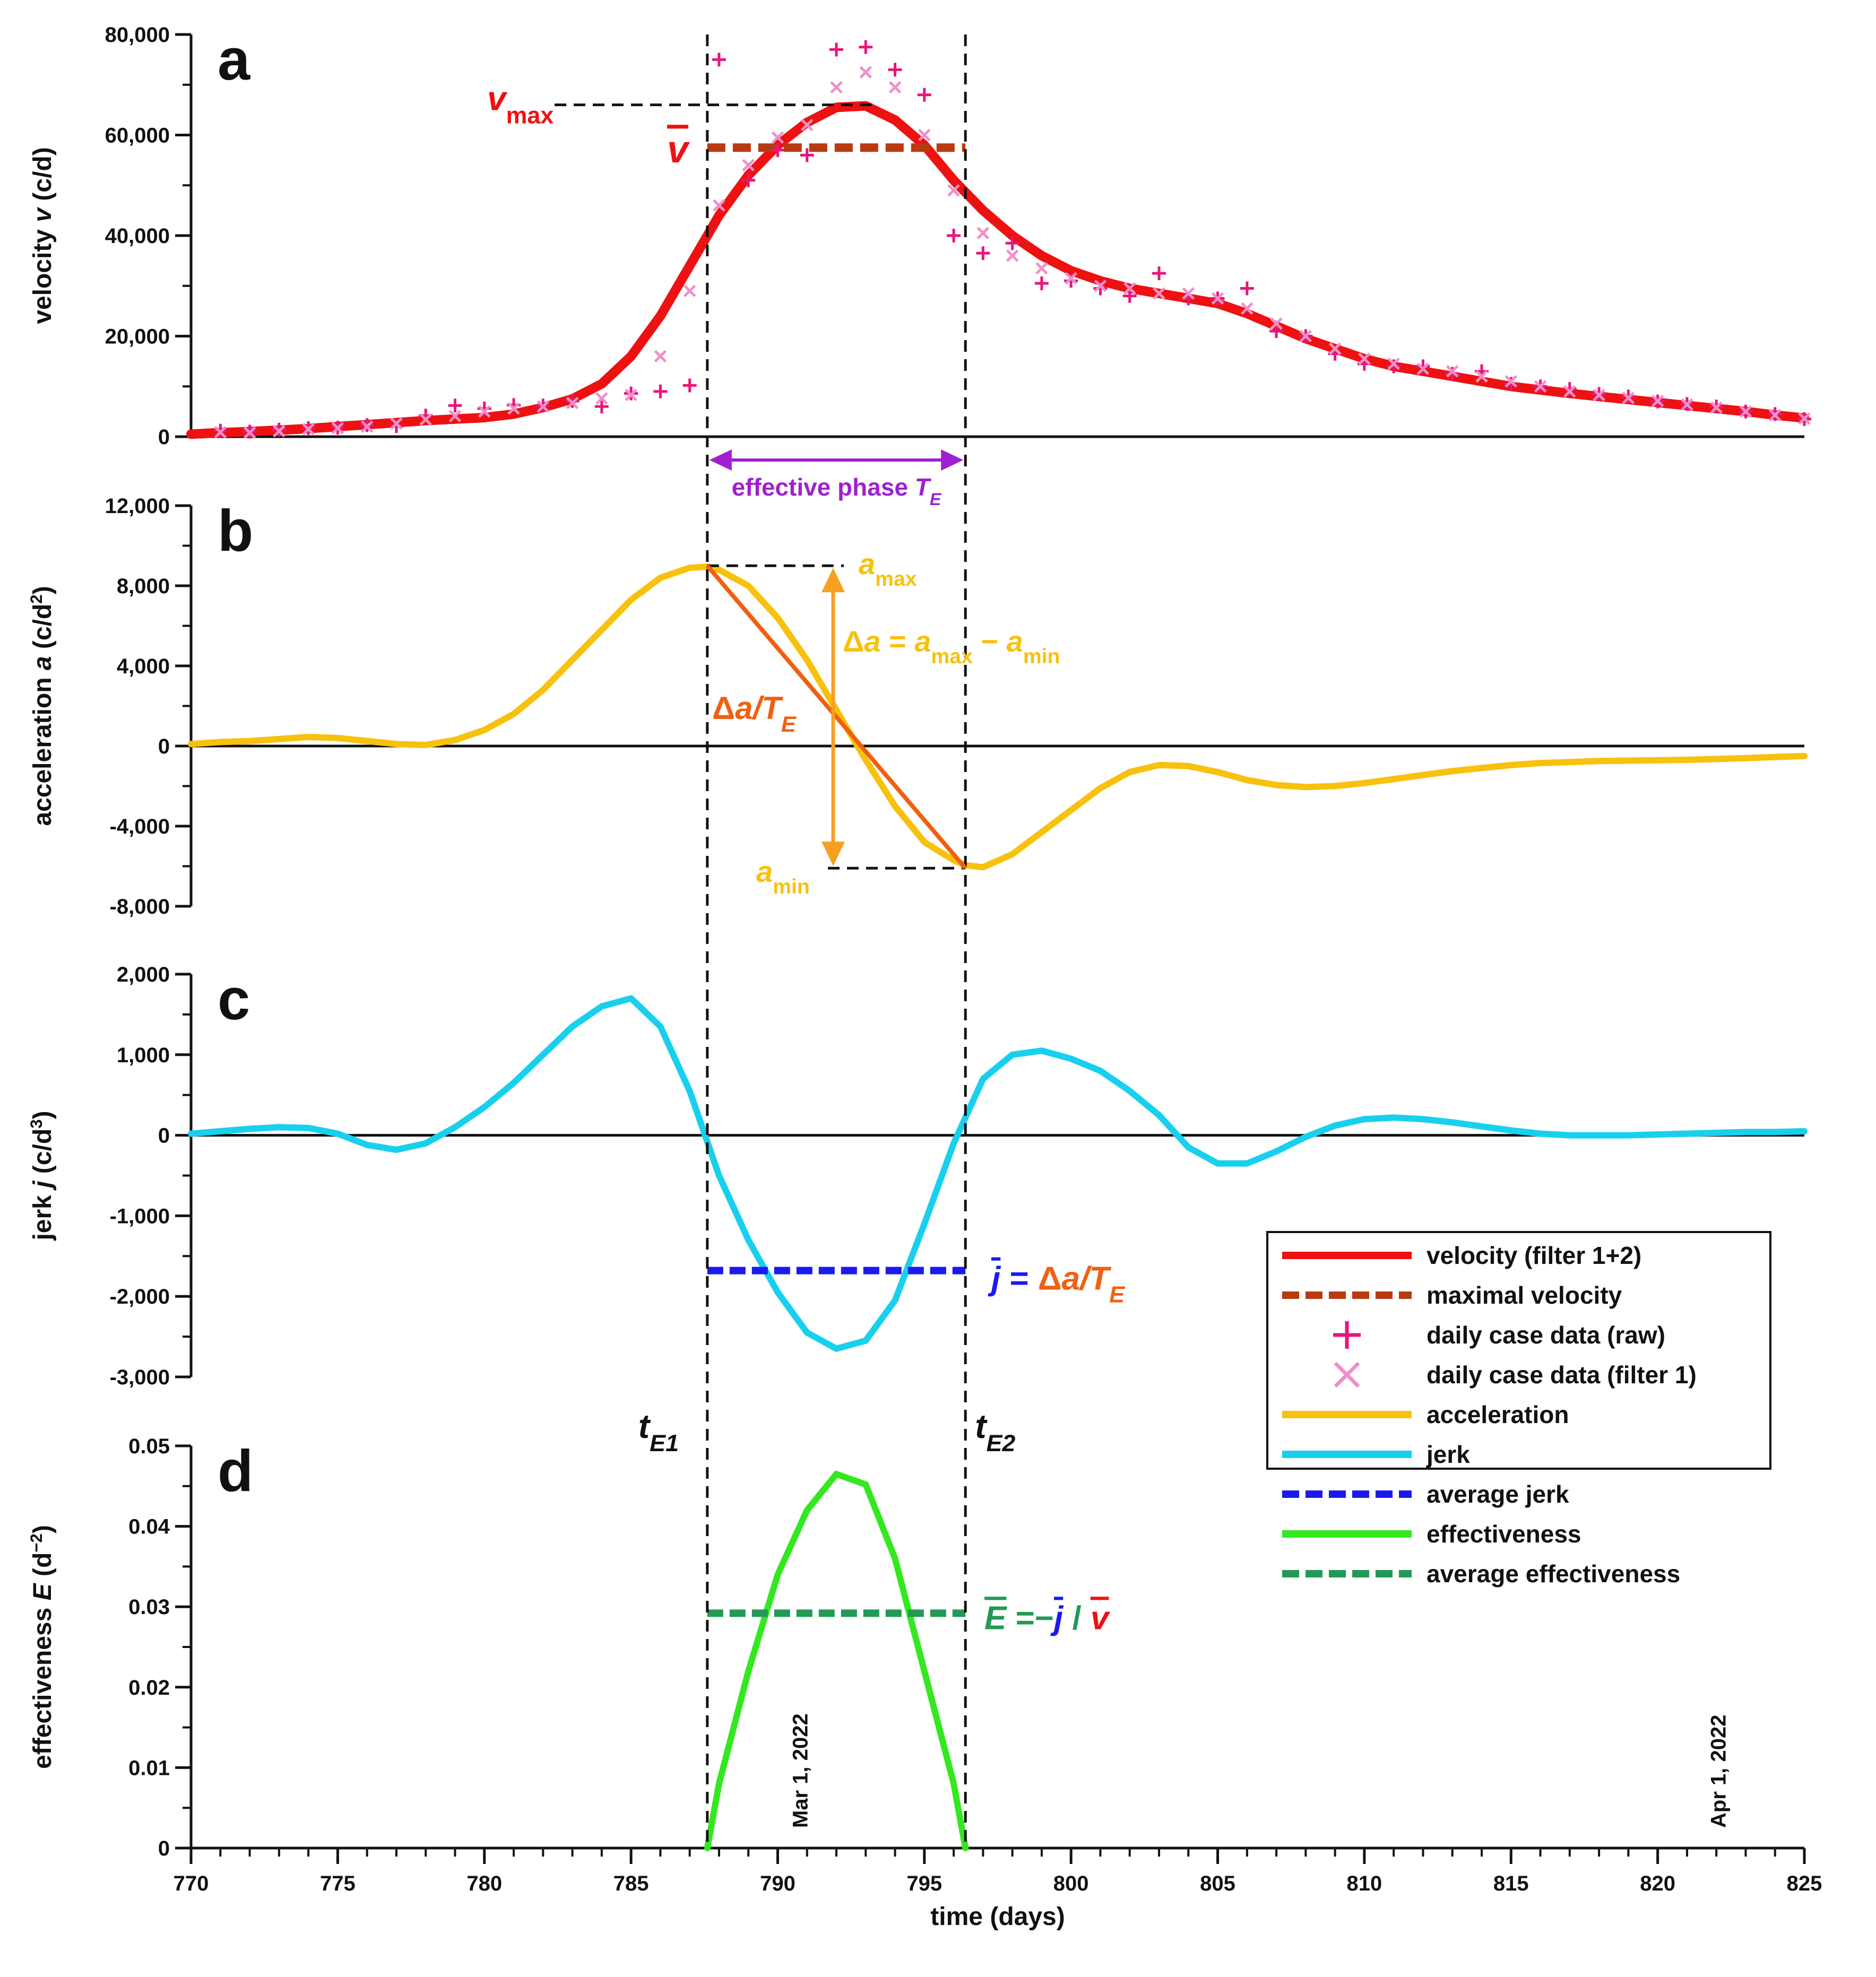 The width and height of the screenshot is (1876, 1977). What do you see at coordinates (234, 999) in the screenshot?
I see `panel-letter-c: c` at bounding box center [234, 999].